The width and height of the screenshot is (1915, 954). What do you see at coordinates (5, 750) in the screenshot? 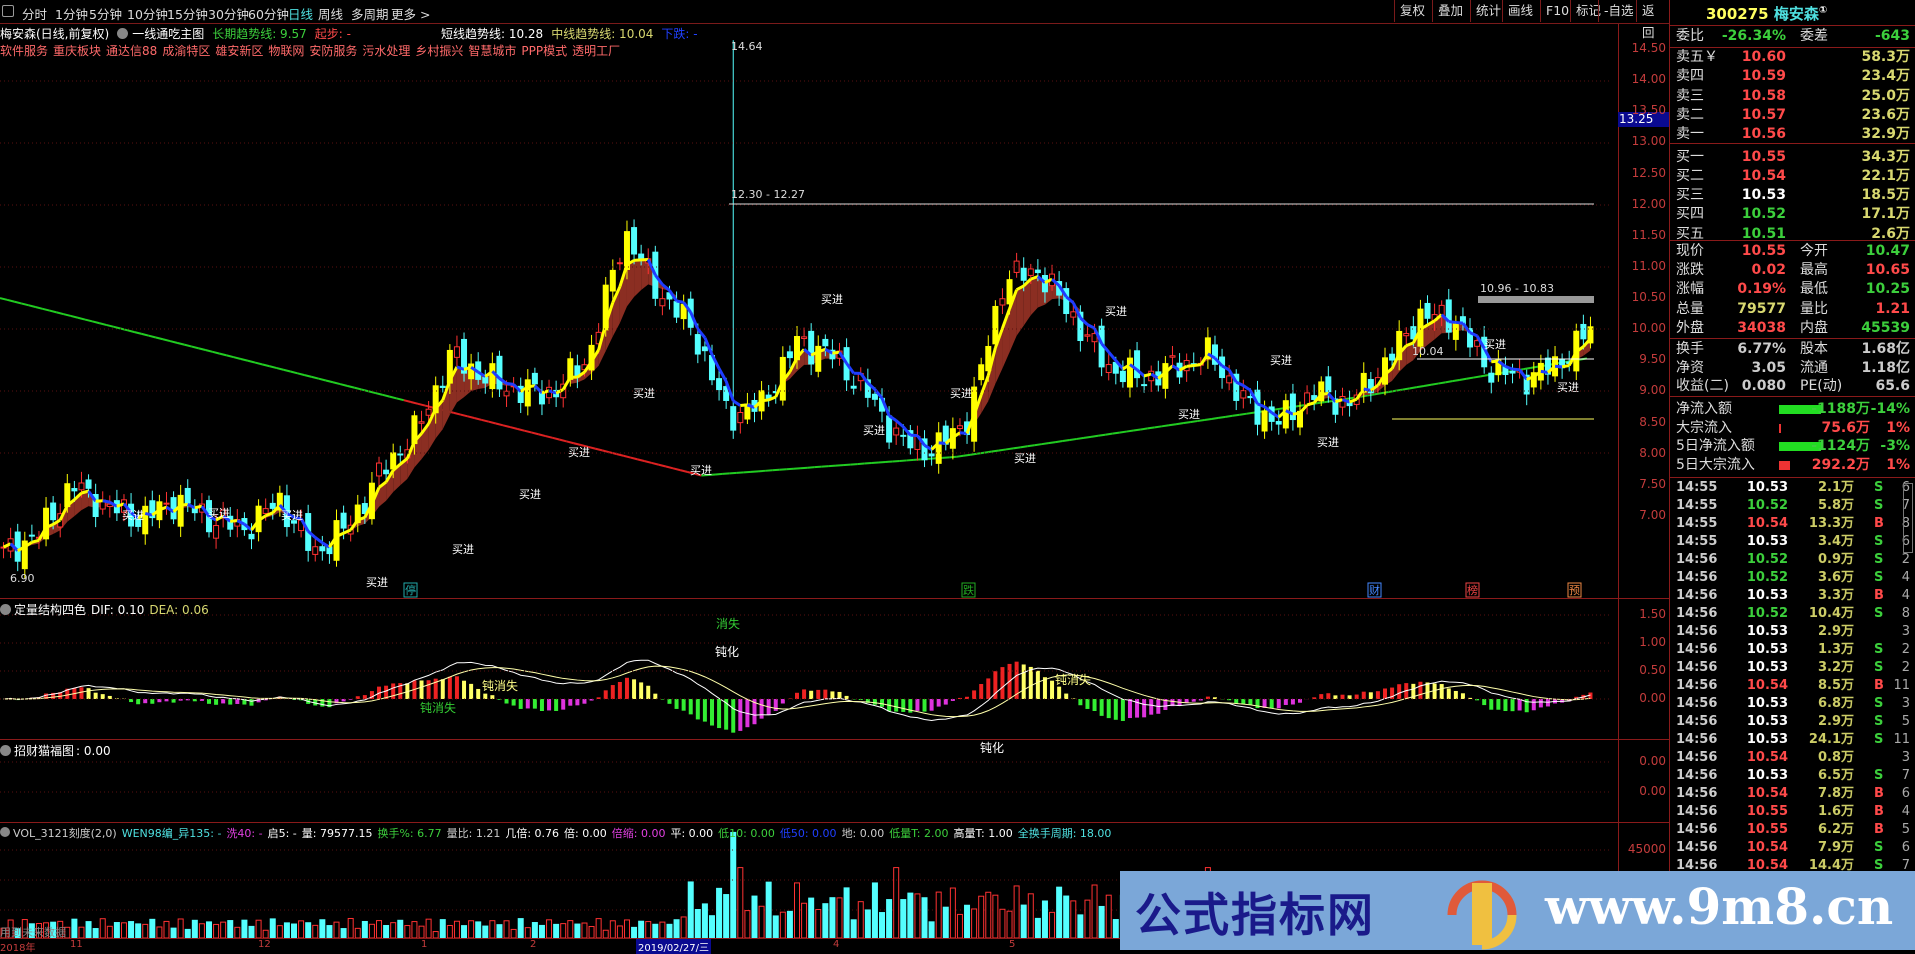
I see `panel2-dropdown-icon` at bounding box center [5, 750].